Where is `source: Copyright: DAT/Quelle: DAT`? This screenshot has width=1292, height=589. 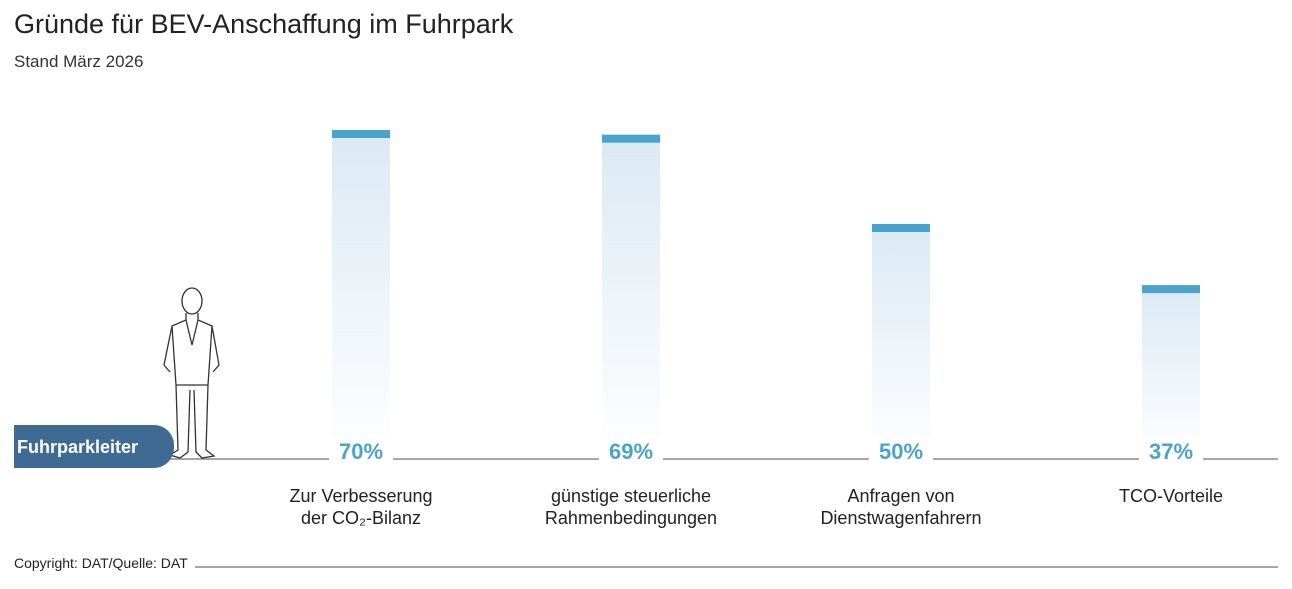
source: Copyright: DAT/Quelle: DAT is located at coordinates (101, 563).